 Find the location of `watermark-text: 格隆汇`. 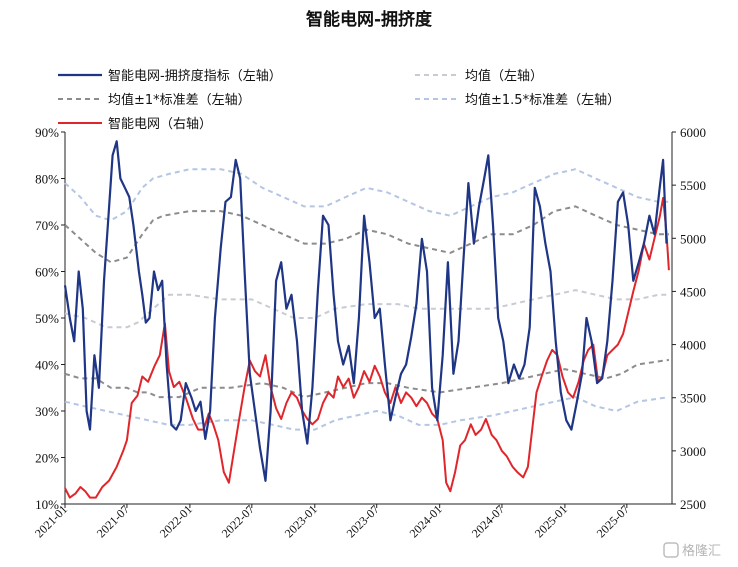

watermark-text: 格隆汇 is located at coordinates (701, 551).